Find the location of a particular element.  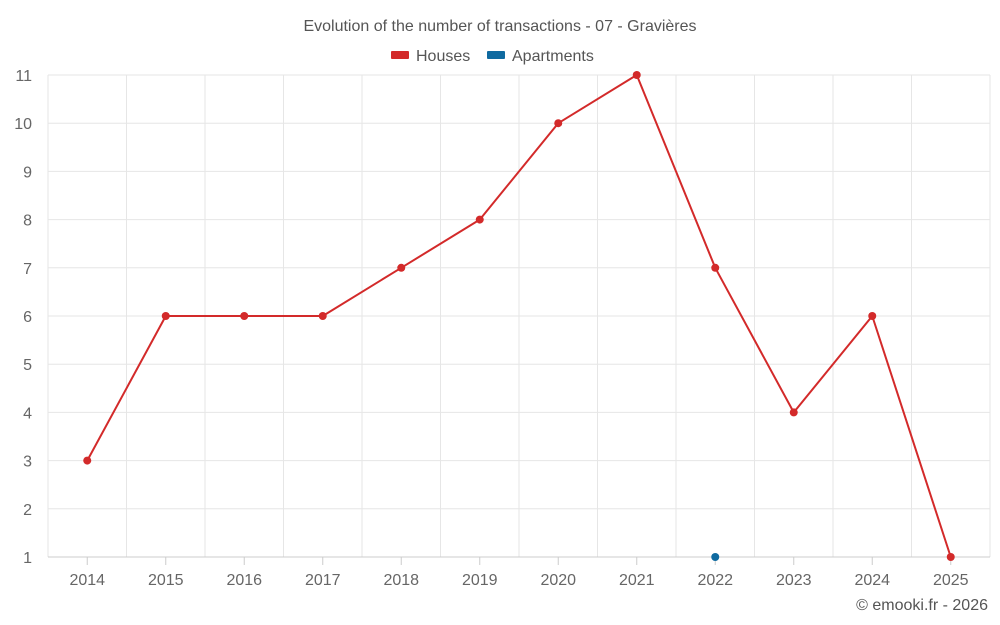

legend-swatch-apartments is located at coordinates (496, 55).